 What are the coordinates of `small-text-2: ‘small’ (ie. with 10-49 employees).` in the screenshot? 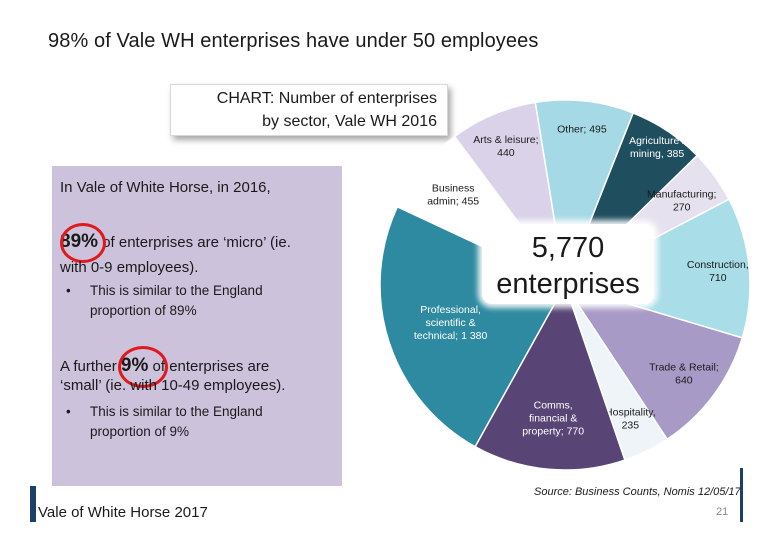 It's located at (173, 385).